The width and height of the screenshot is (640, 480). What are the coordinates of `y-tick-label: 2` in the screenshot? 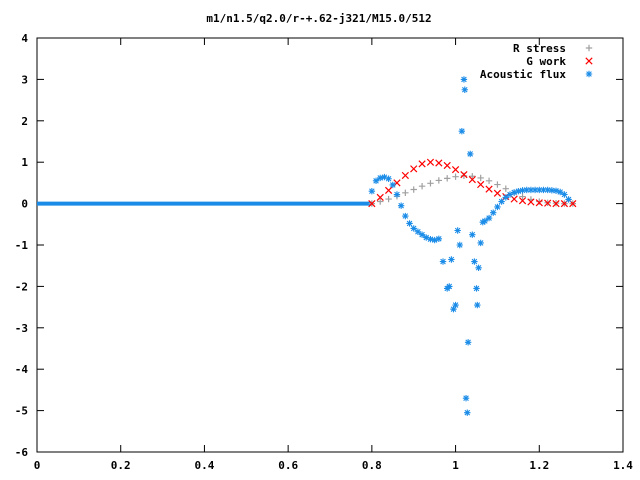 It's located at (24, 121).